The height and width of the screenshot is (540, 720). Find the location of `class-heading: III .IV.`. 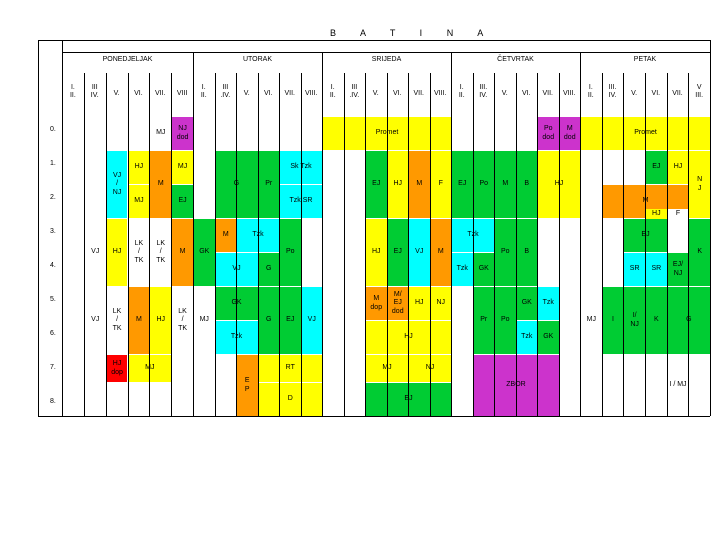

class-heading: III .IV. is located at coordinates (354, 92).